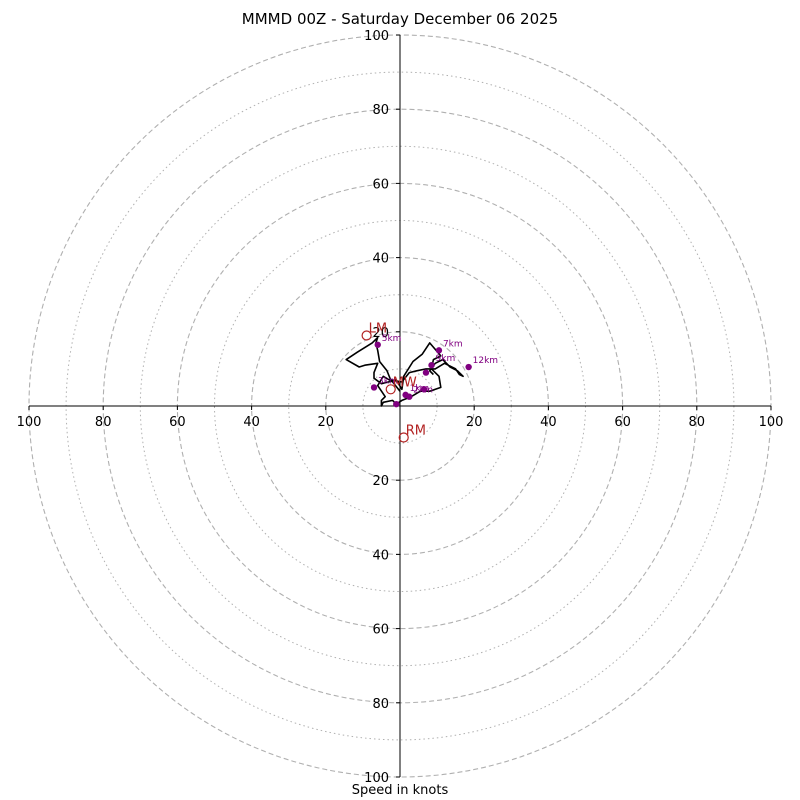 This screenshot has height=800, width=800. What do you see at coordinates (400, 19) in the screenshot?
I see `chart-title: MMMD 00Z - Saturday December 06 2025` at bounding box center [400, 19].